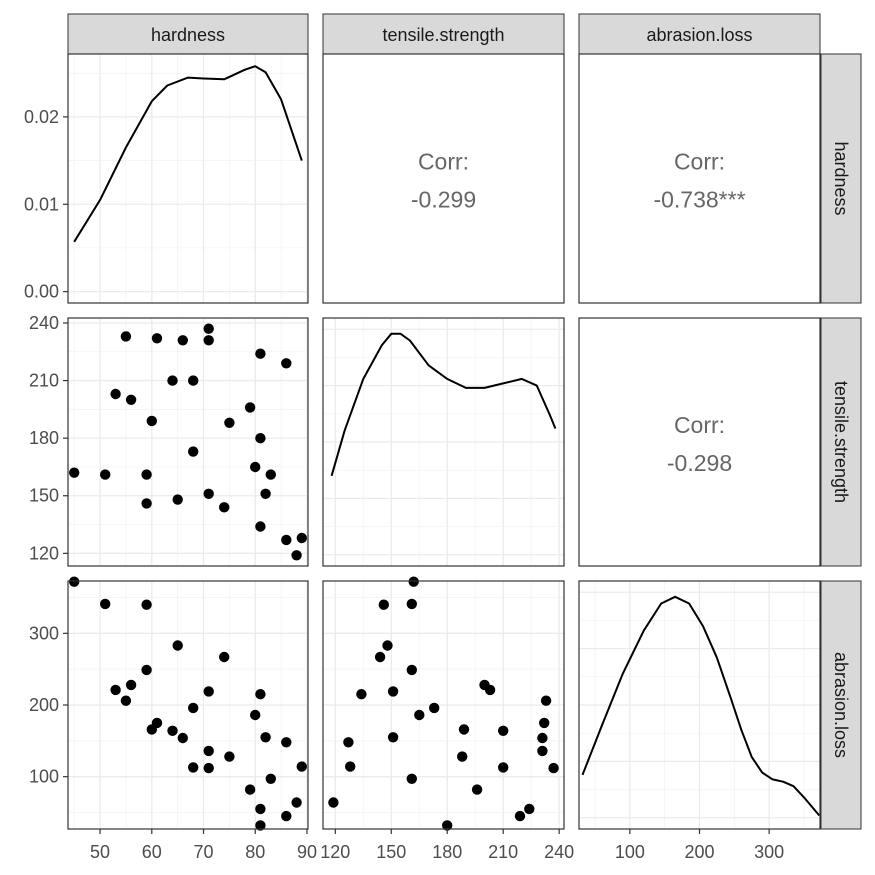 Image resolution: width=875 pixels, height=875 pixels. I want to click on y-tick-label: 150, so click(44, 496).